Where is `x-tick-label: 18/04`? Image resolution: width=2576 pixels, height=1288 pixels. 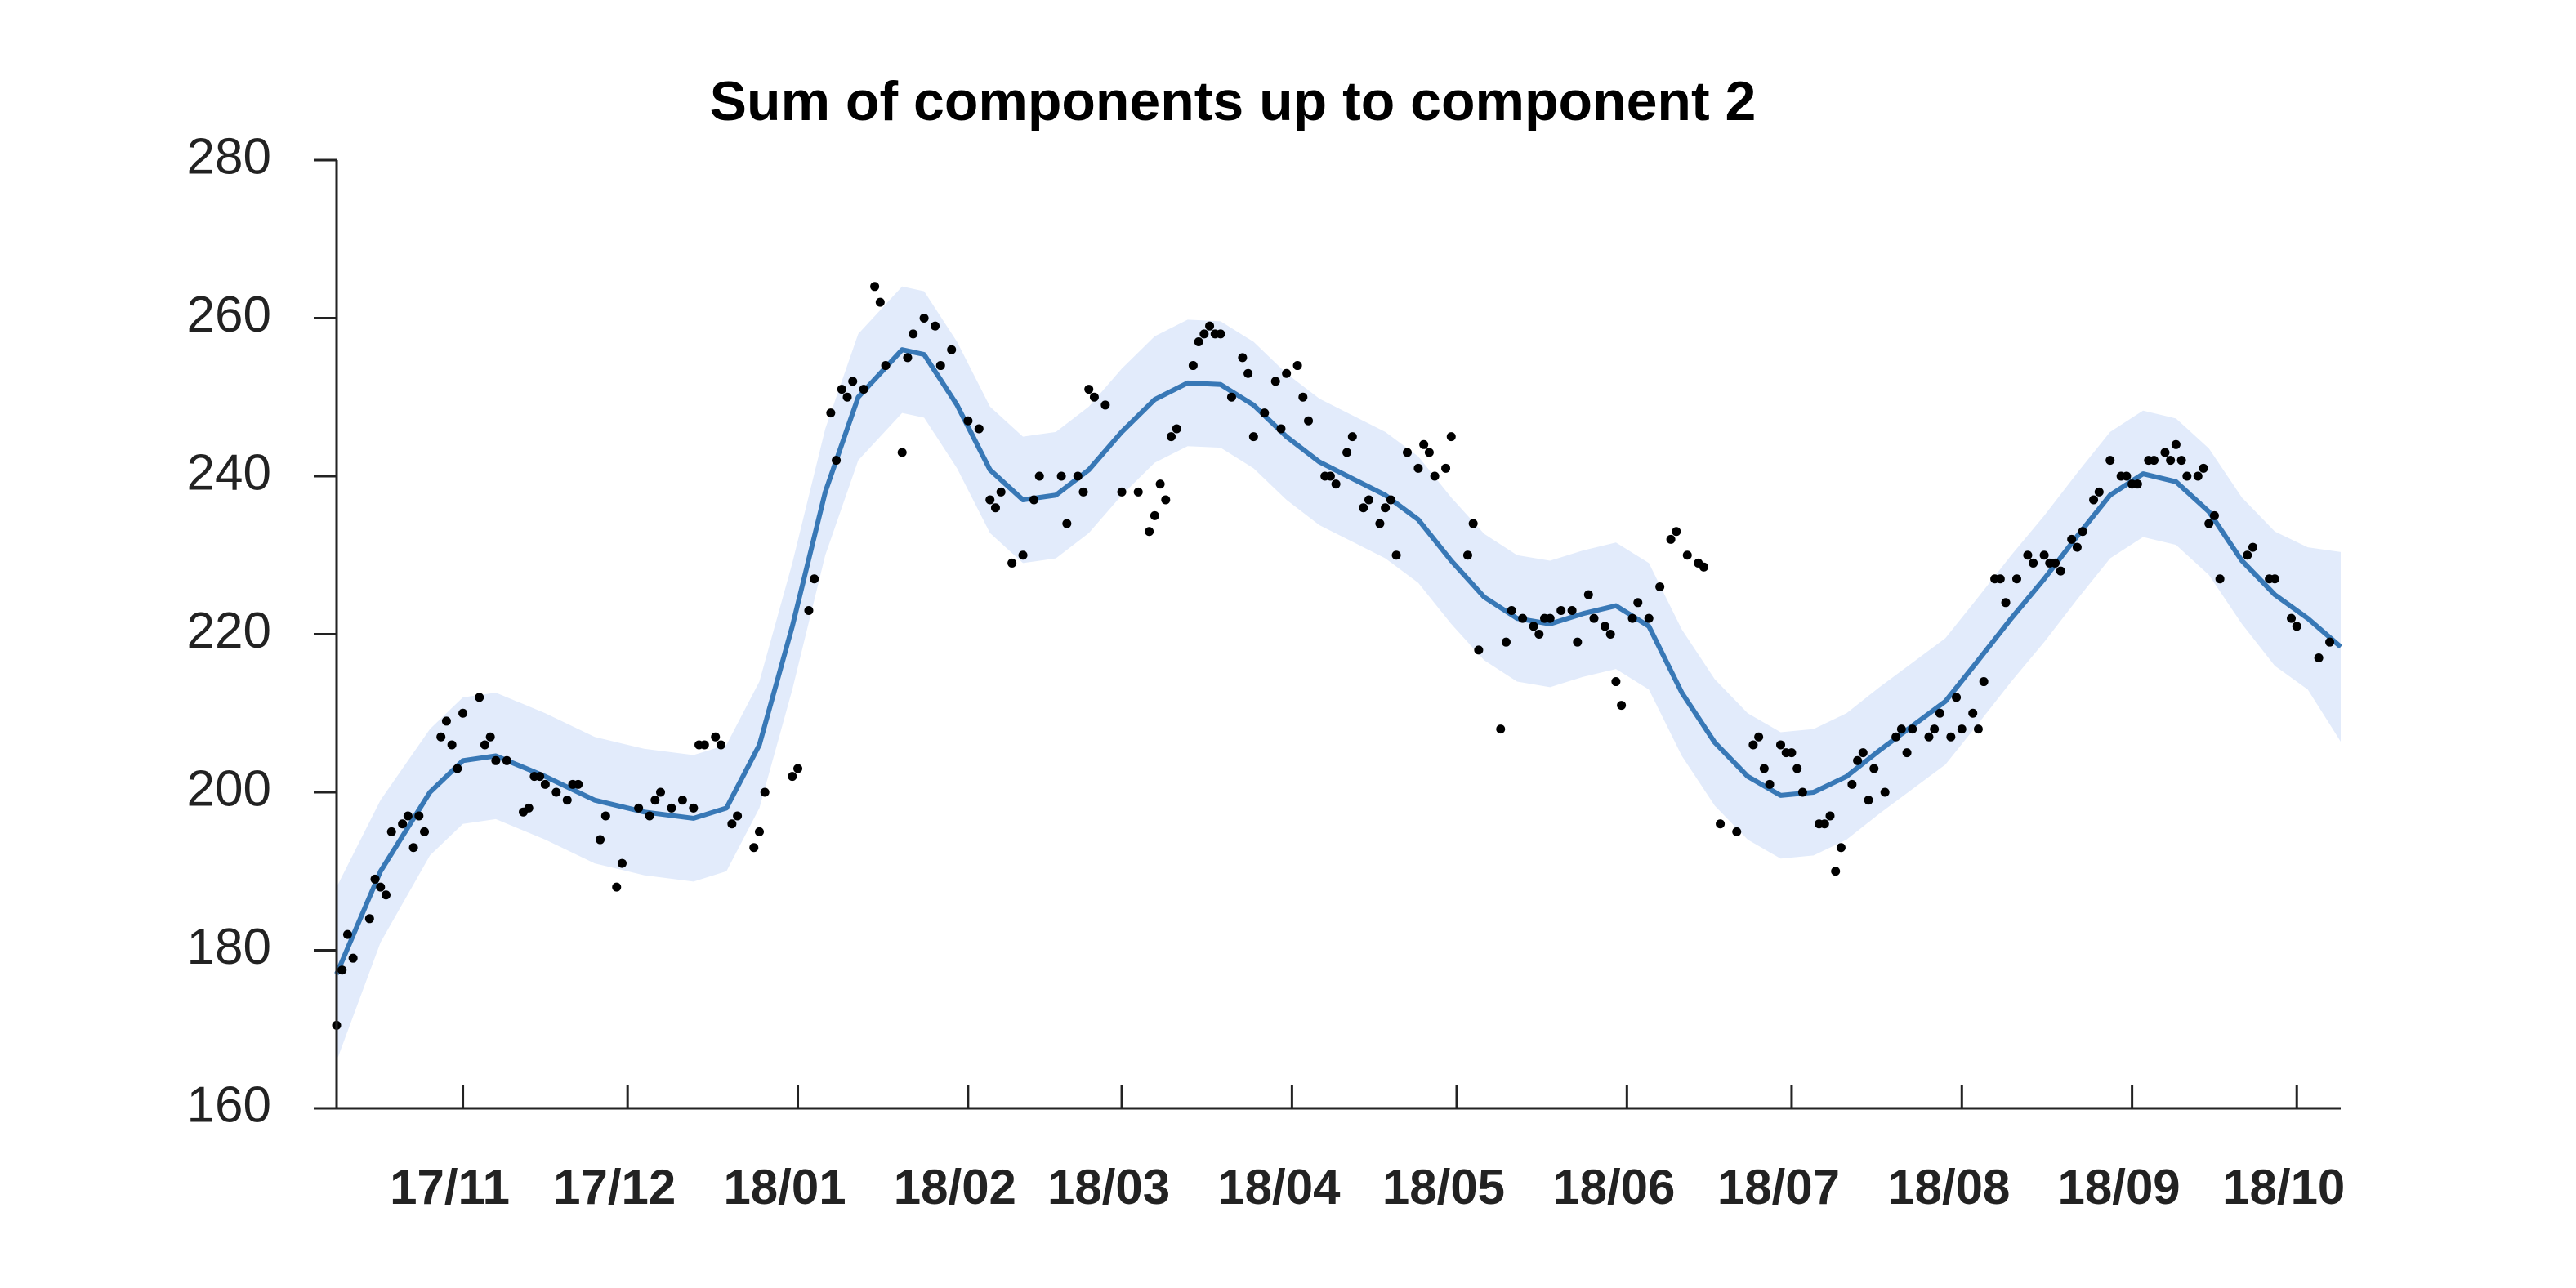
x-tick-label: 18/04 is located at coordinates (1279, 1187).